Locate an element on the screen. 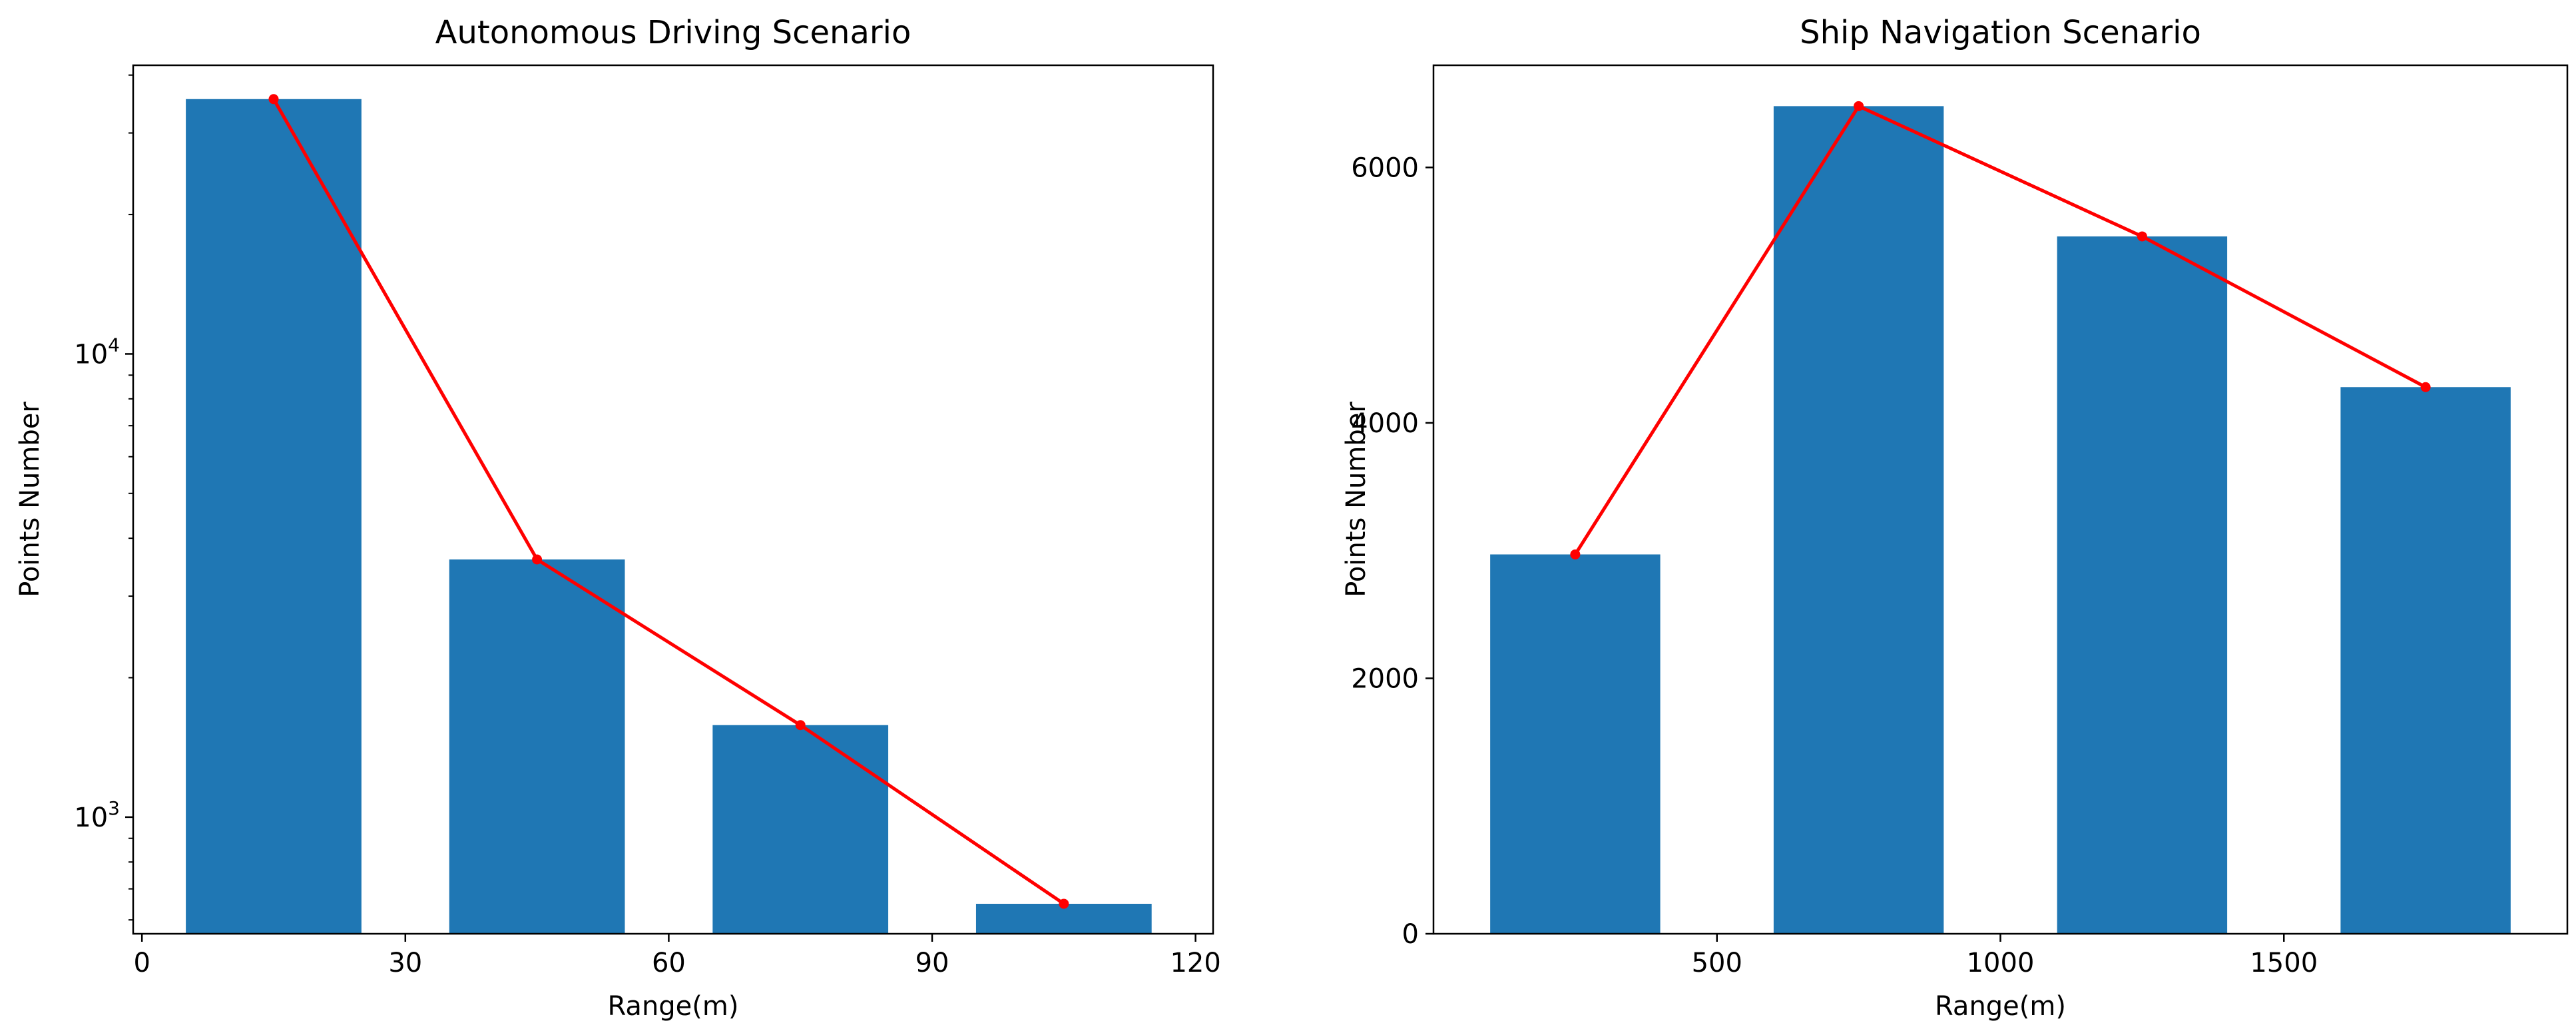 The height and width of the screenshot is (1035, 2576). x-tick-label: 90 is located at coordinates (932, 963).